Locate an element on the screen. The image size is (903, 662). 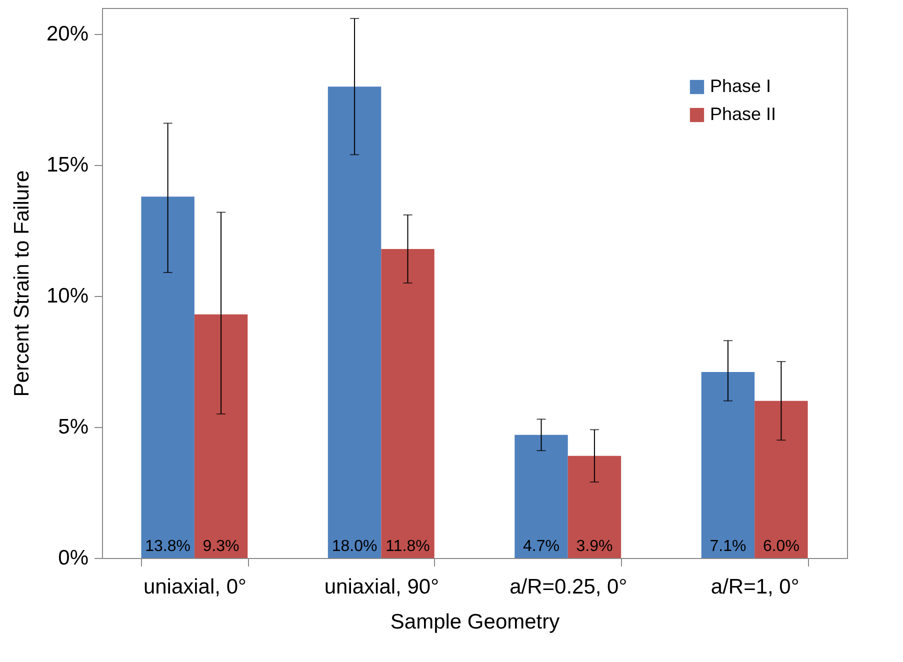
y-axis-title: Percent Strain to Failure is located at coordinates (22, 283).